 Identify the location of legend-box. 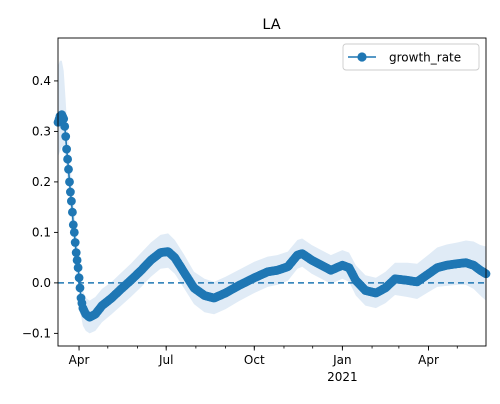
(411, 57).